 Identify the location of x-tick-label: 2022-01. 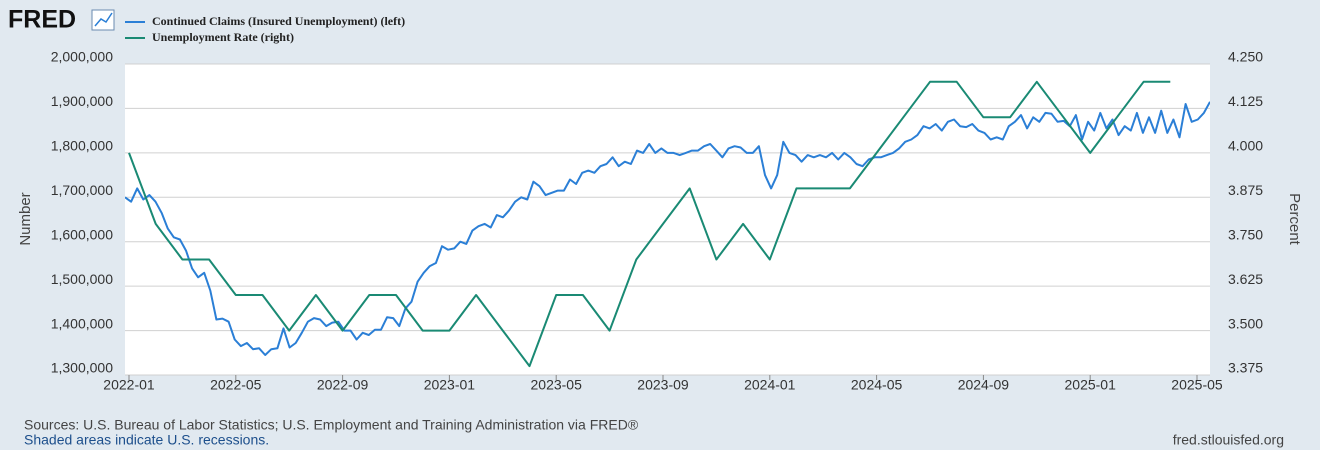
(129, 385).